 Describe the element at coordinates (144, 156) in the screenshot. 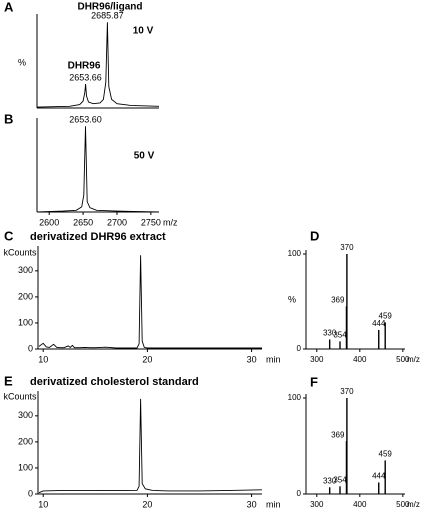

I see `annotation: 50 V` at that location.